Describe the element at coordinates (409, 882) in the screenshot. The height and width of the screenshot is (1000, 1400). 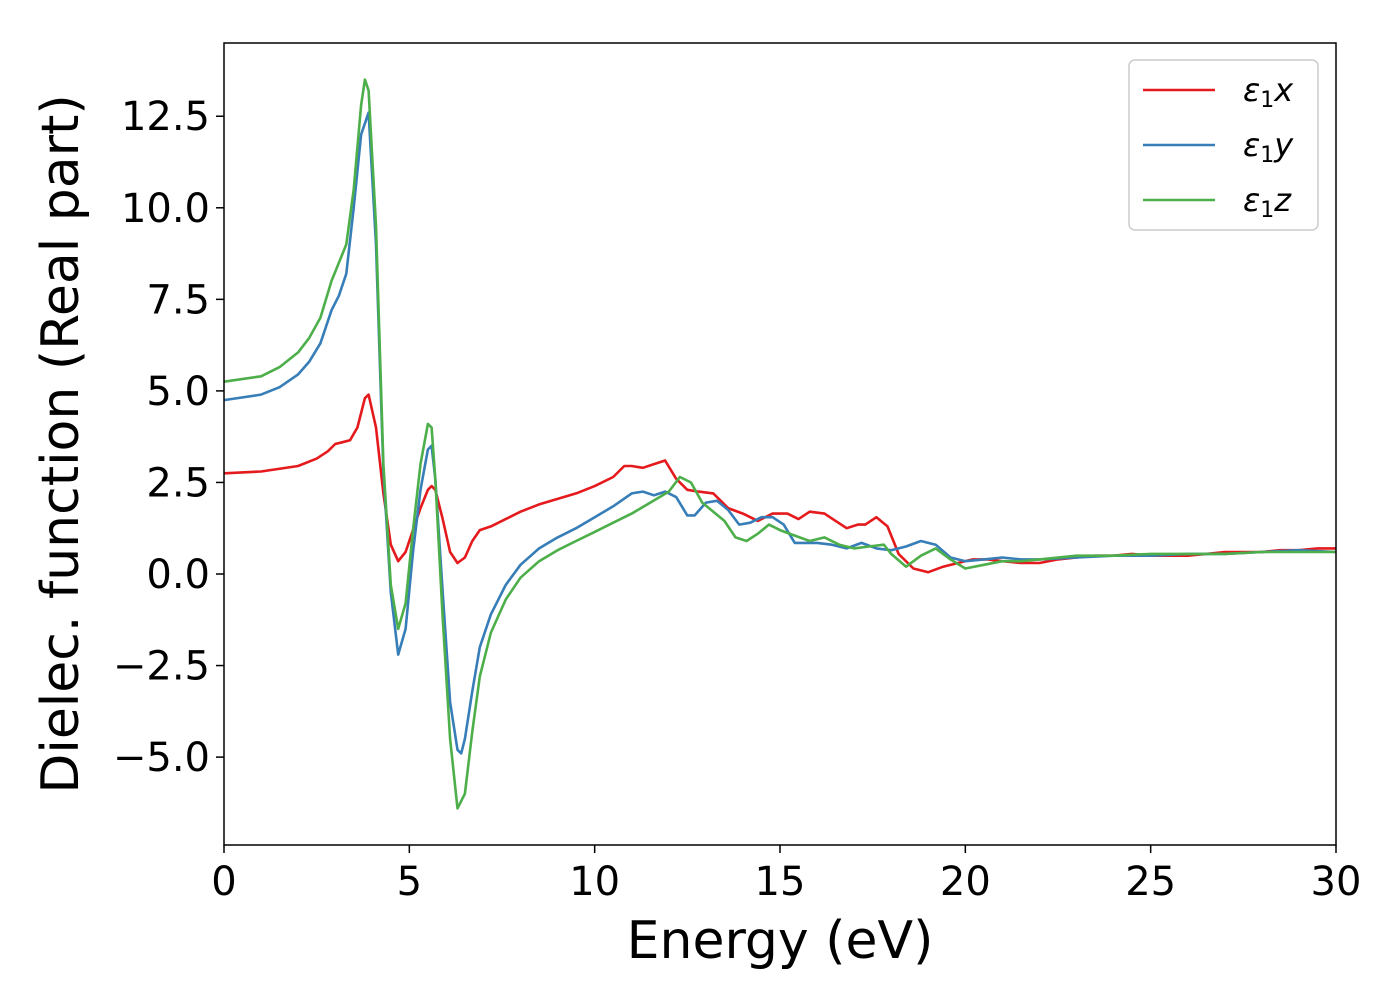
I see `x-tick-label: 5` at that location.